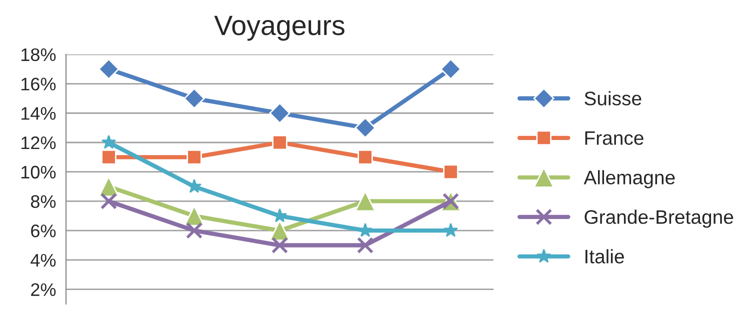 Image resolution: width=750 pixels, height=320 pixels. I want to click on chart-title: Voyageurs, so click(279, 28).